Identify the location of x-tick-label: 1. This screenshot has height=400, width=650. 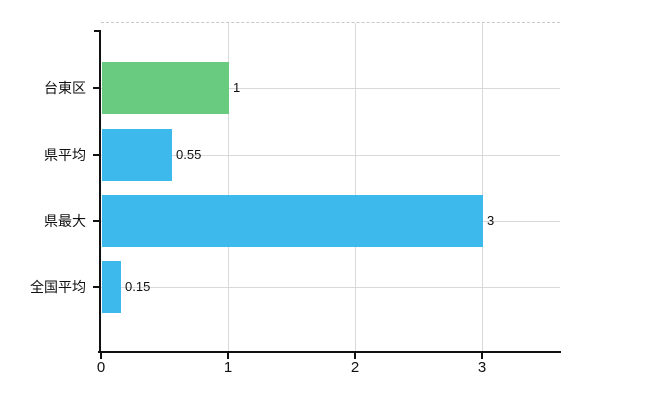
(228, 367).